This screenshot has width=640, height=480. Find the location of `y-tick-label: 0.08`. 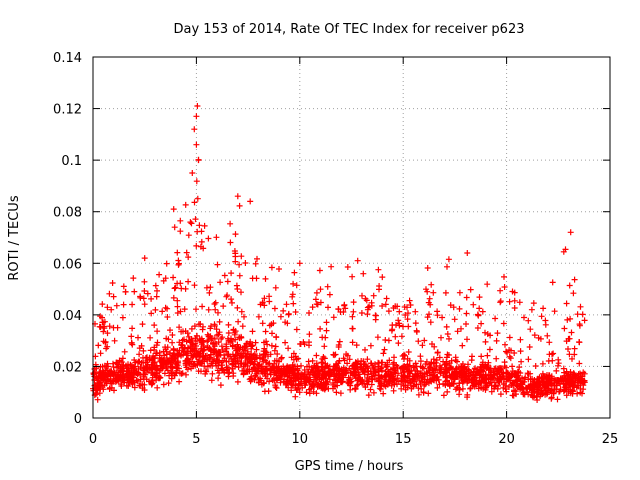

y-tick-label: 0.08 is located at coordinates (67, 213).